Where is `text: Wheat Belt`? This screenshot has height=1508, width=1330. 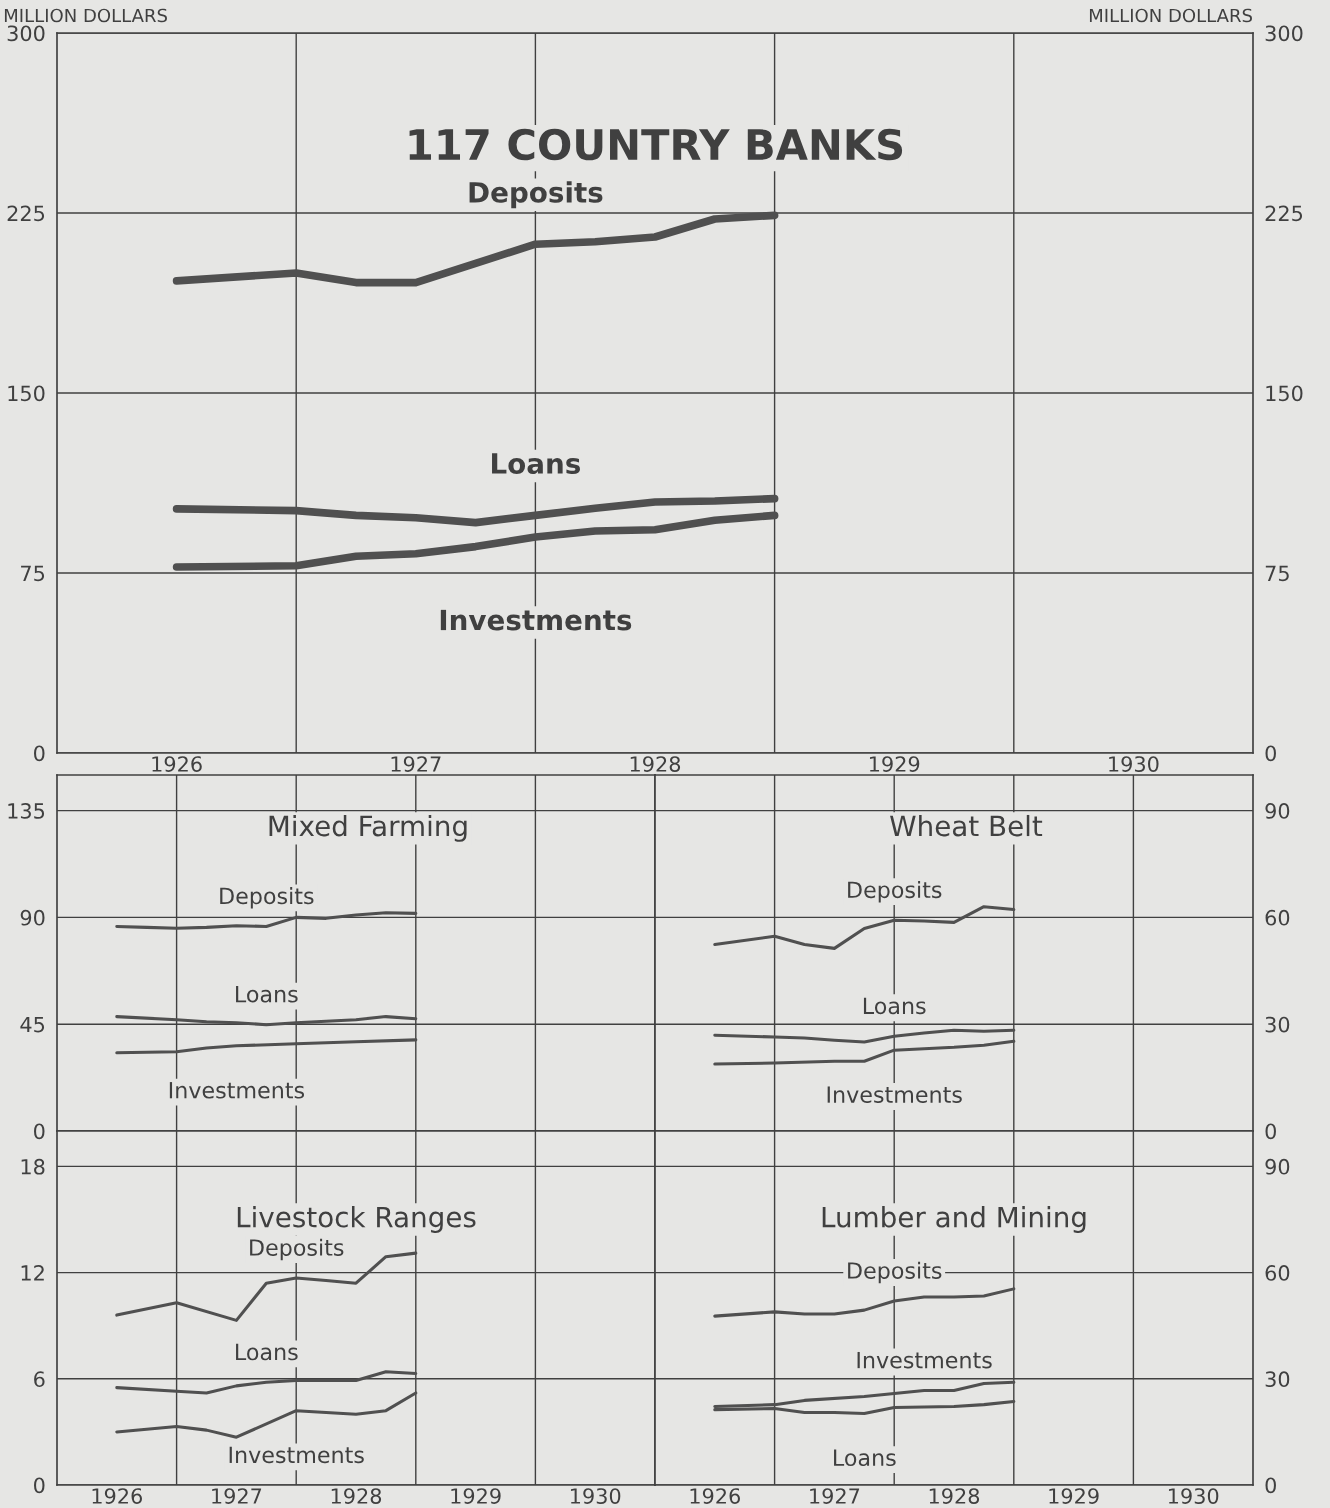 text: Wheat Belt is located at coordinates (966, 825).